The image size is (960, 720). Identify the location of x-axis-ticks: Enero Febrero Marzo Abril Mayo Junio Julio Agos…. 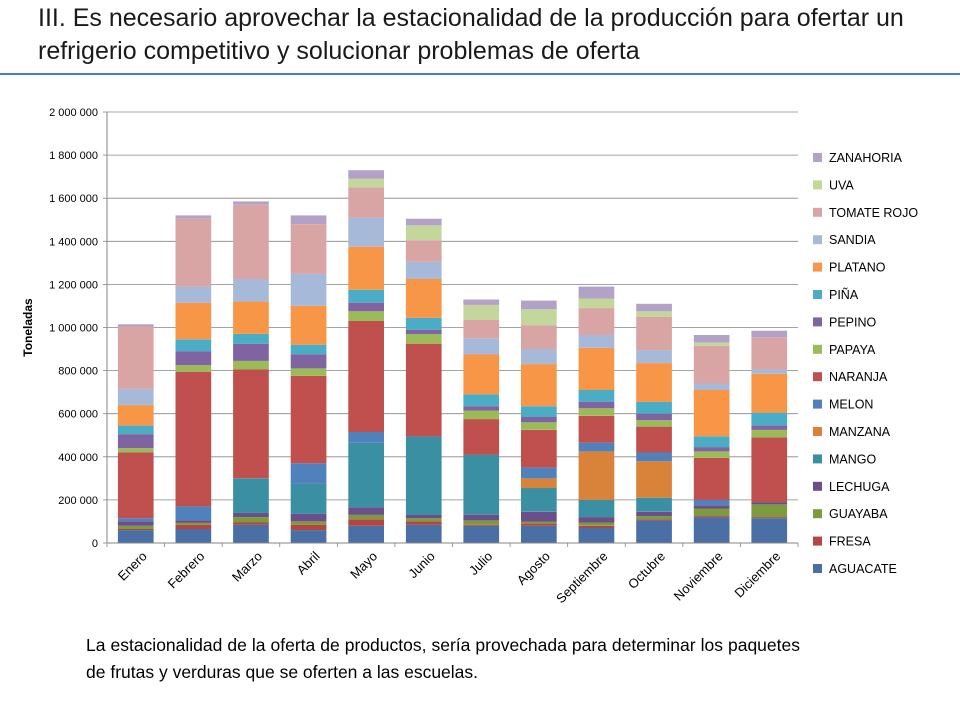
(452, 574).